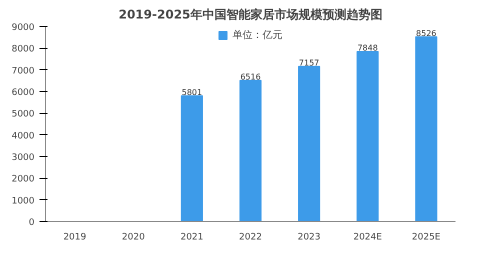 The image size is (499, 279). Describe the element at coordinates (23, 115) in the screenshot. I see `y-tick-label: 5000` at that location.